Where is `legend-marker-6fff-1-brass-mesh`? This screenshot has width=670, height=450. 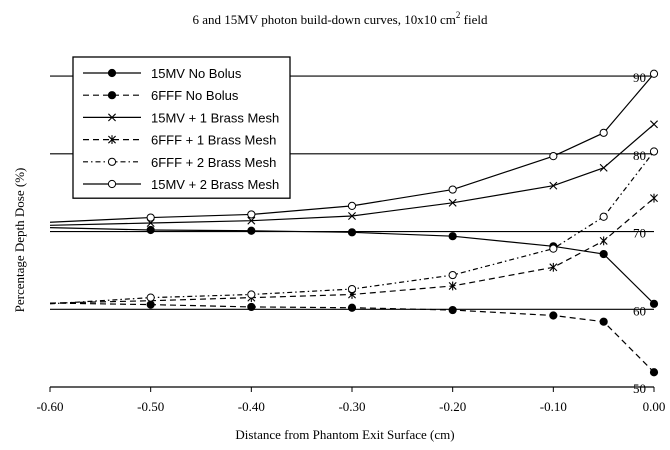
legend-marker-6fff-1-brass-mesh is located at coordinates (112, 139).